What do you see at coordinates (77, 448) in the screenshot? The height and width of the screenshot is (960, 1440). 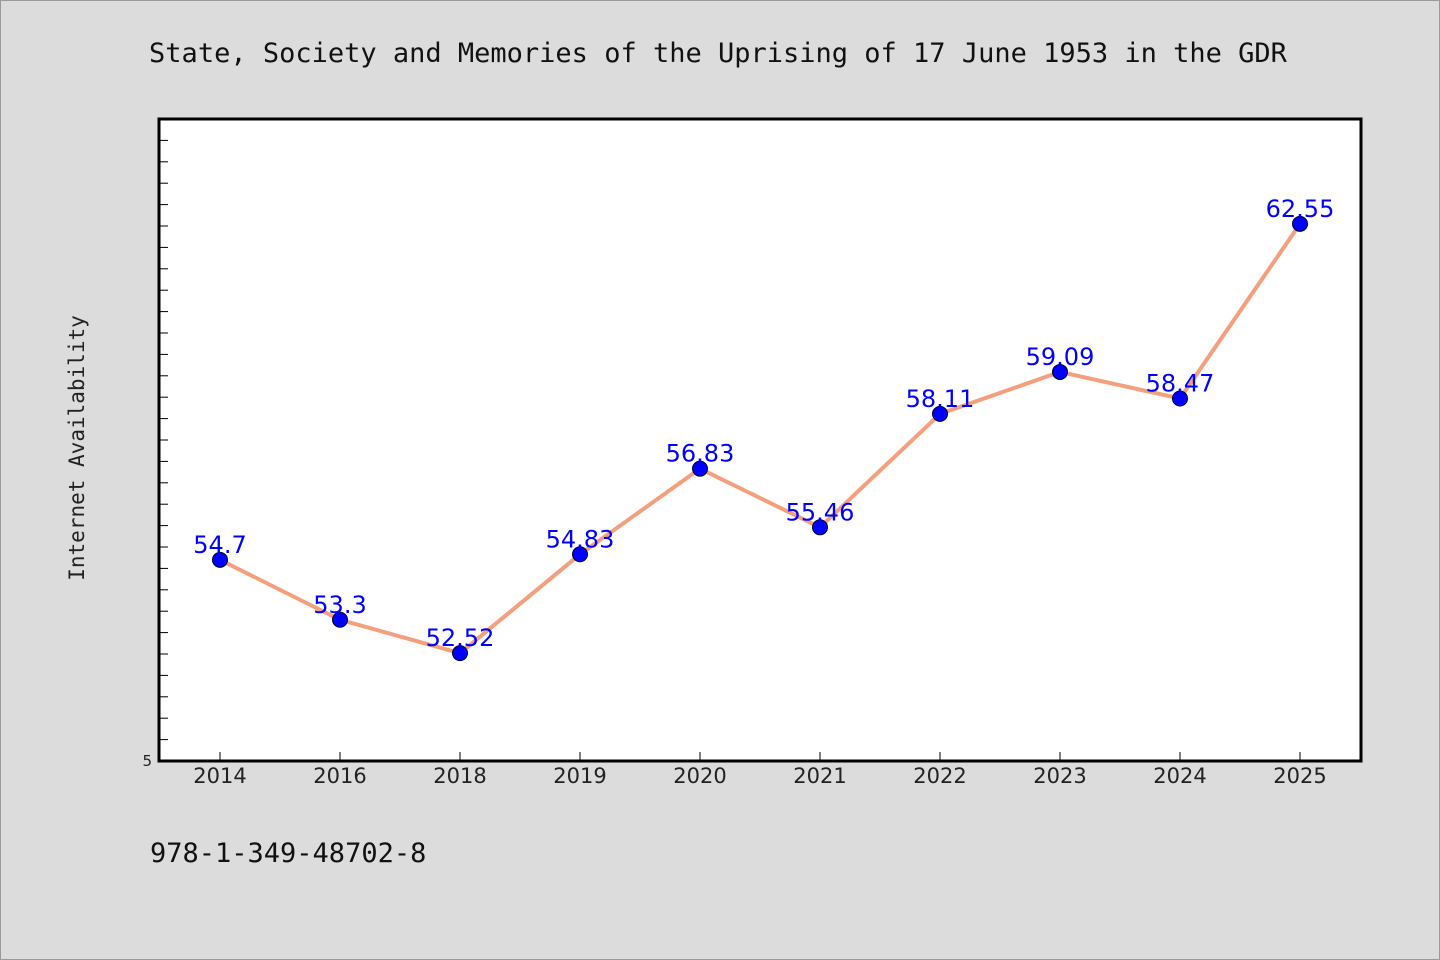 I see `y-axis-label: Internet Availability` at bounding box center [77, 448].